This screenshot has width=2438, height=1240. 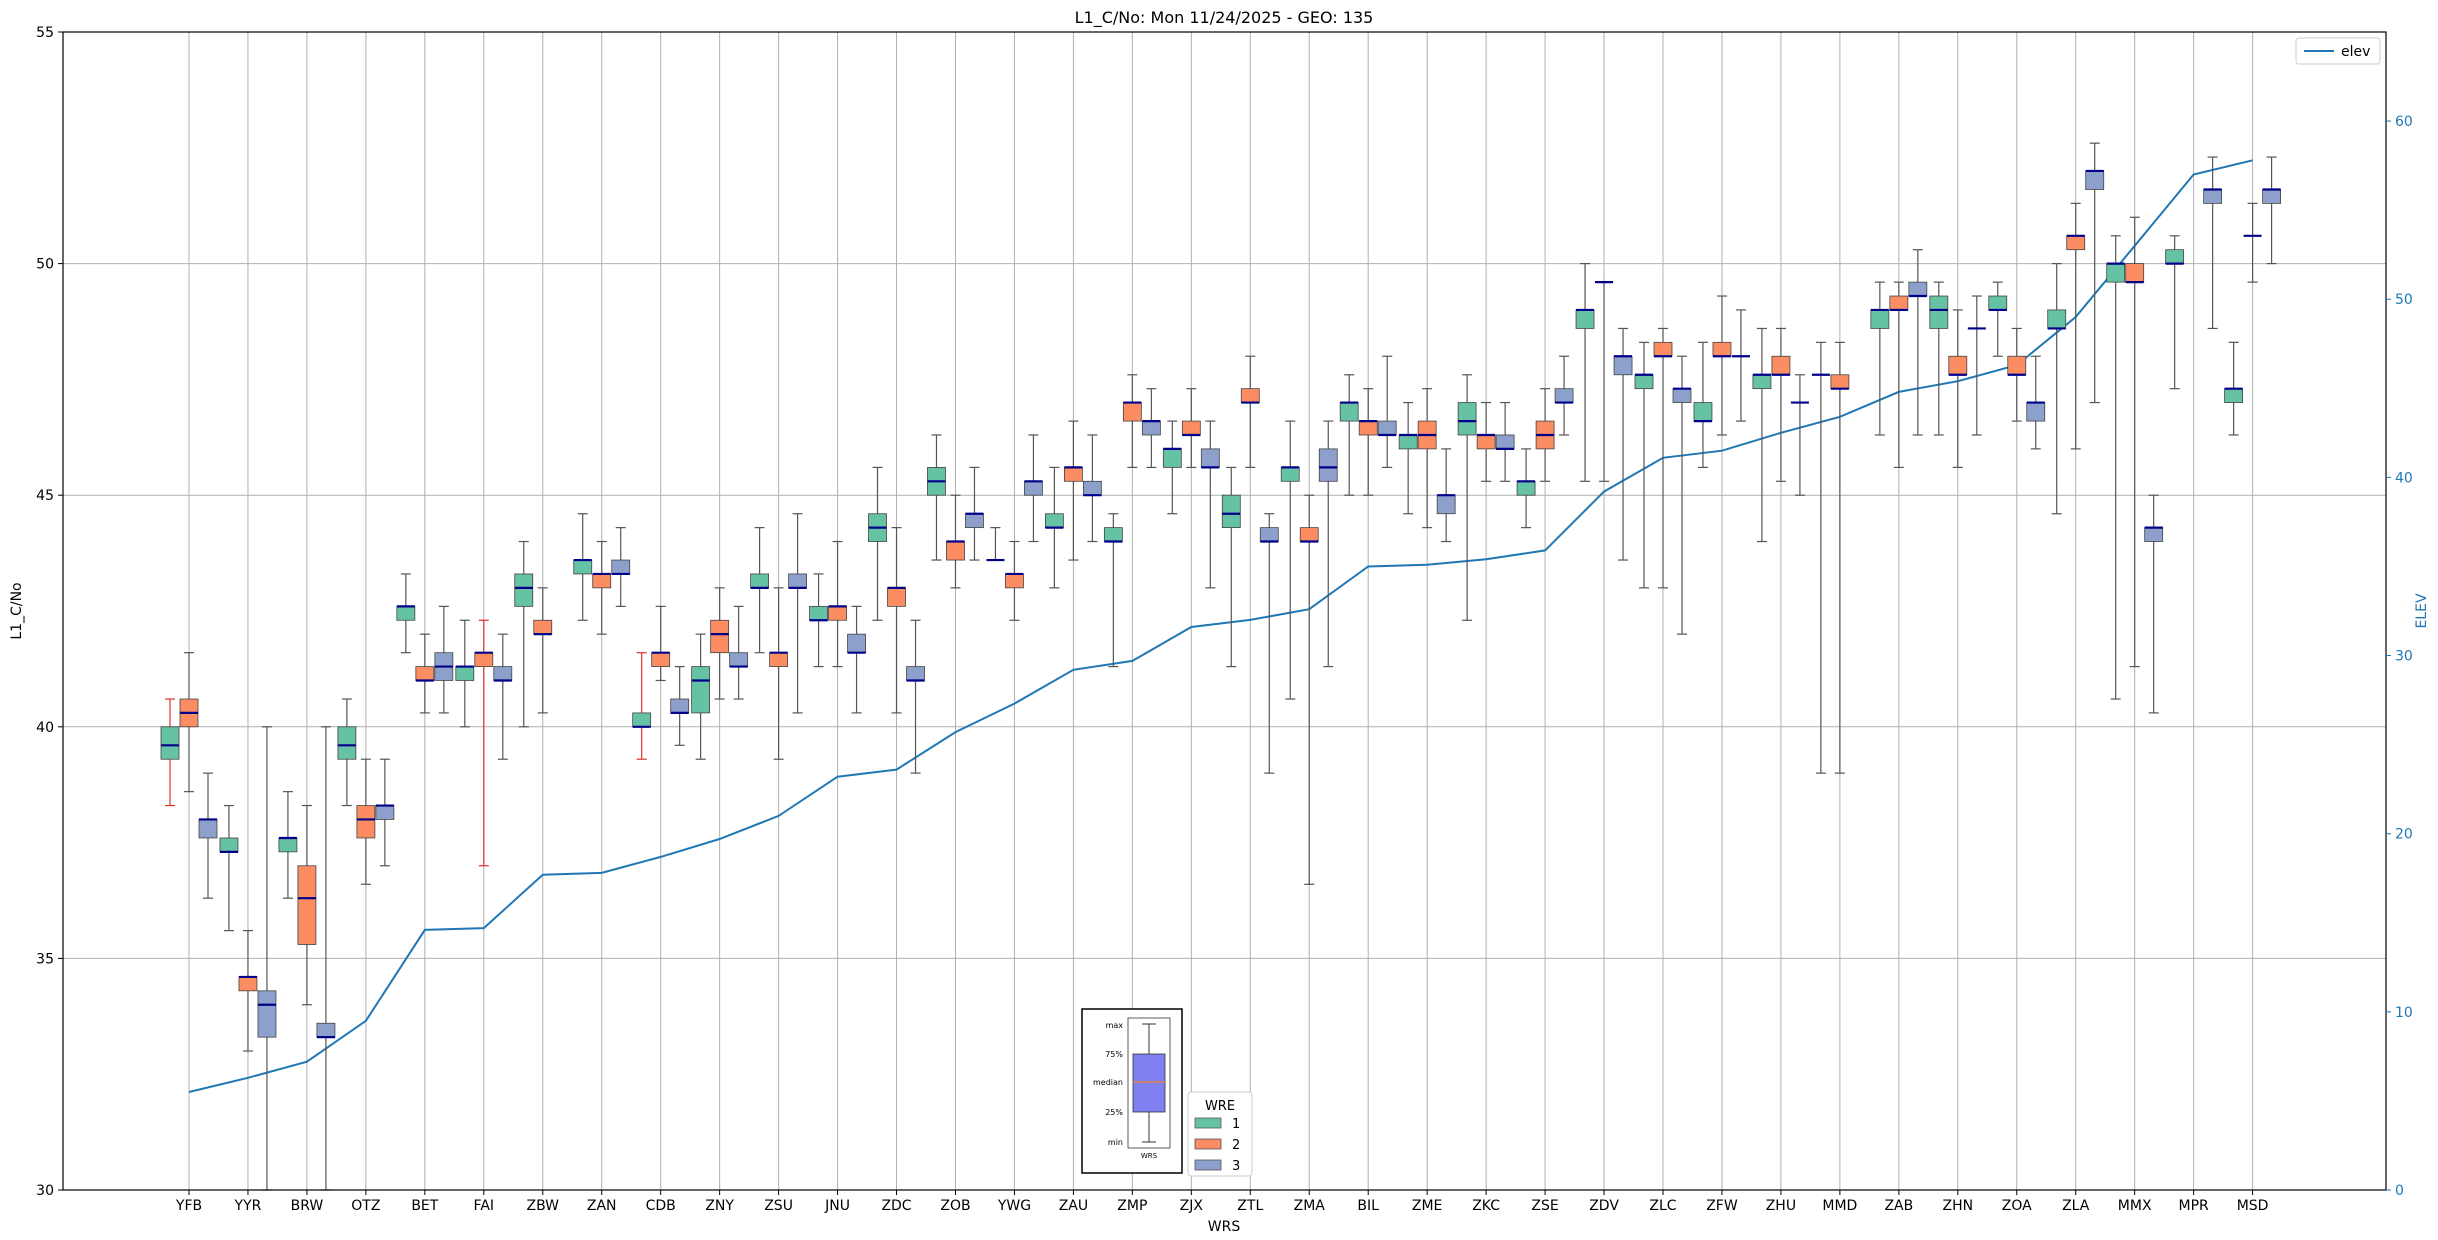 I want to click on y-tick-label: 30, so click(x=45, y=1191).